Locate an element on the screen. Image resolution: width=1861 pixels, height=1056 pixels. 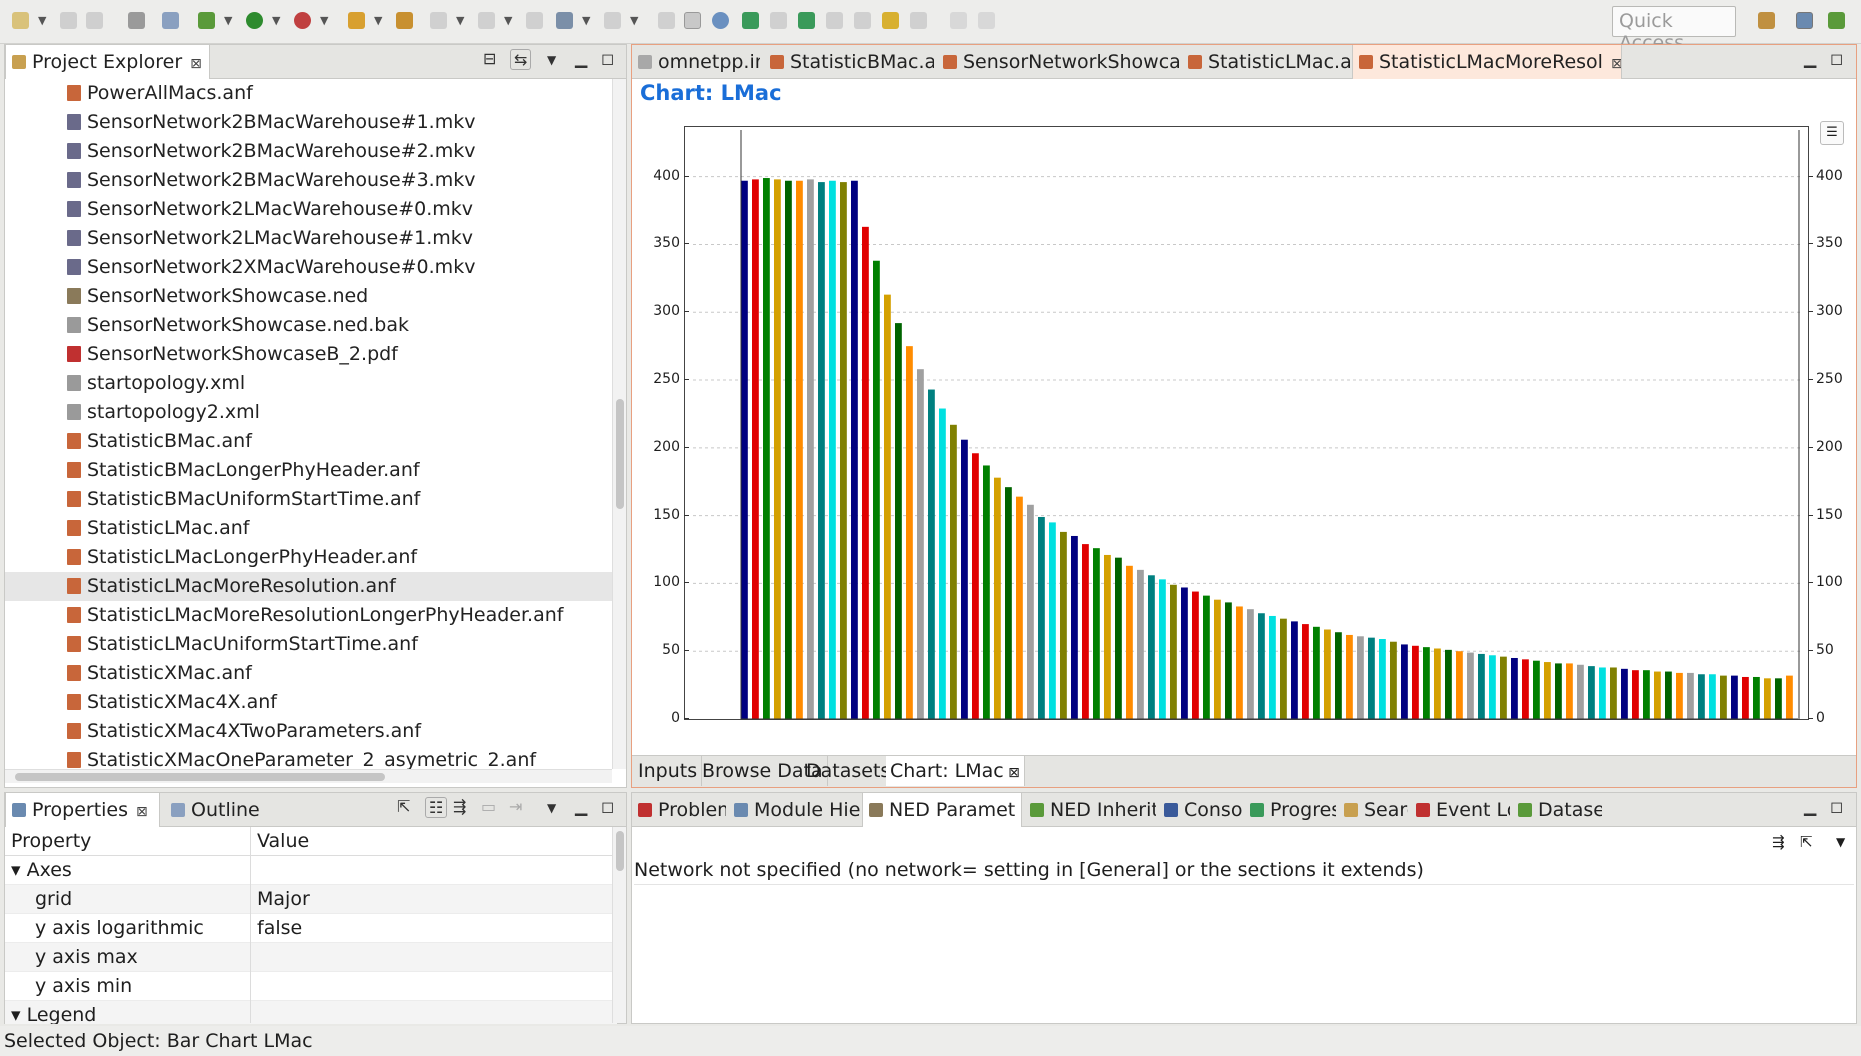
property-column-header: Property is located at coordinates (51, 841).